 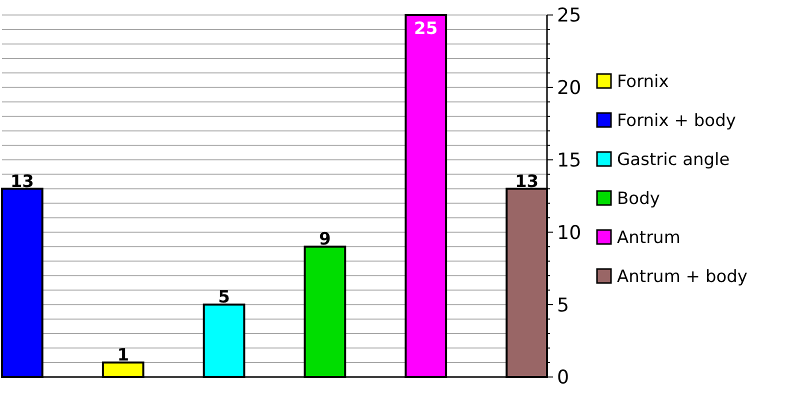 What do you see at coordinates (638, 198) in the screenshot?
I see `legend-label: Body` at bounding box center [638, 198].